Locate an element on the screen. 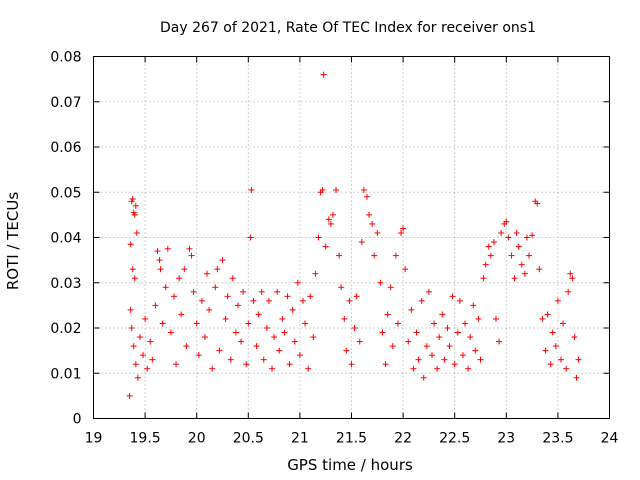  x-tick-label: 21.5 is located at coordinates (351, 439).